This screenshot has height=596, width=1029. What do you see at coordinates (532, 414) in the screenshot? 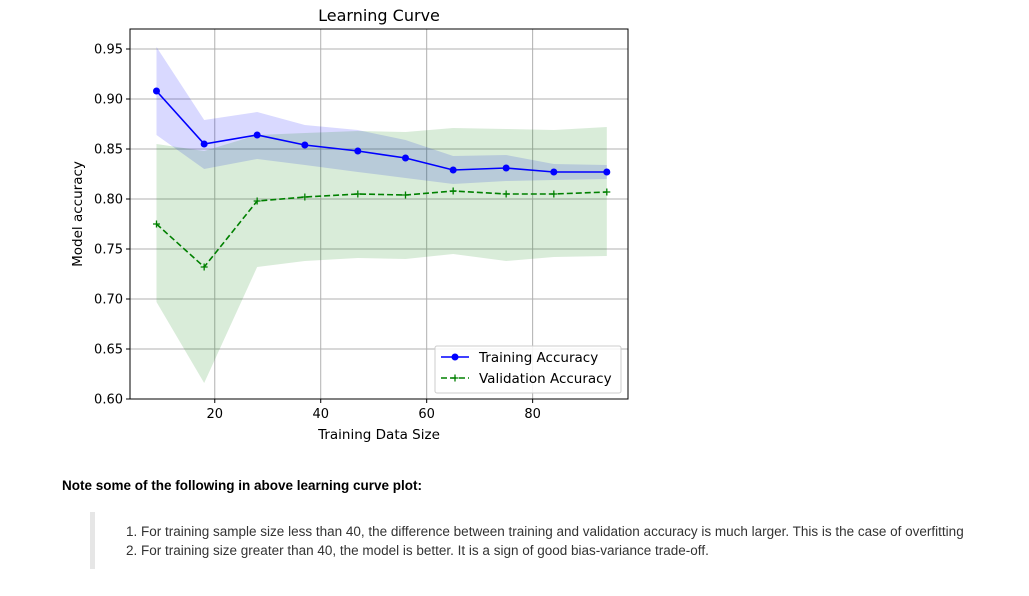
I see `x-tick-label: 80` at bounding box center [532, 414].